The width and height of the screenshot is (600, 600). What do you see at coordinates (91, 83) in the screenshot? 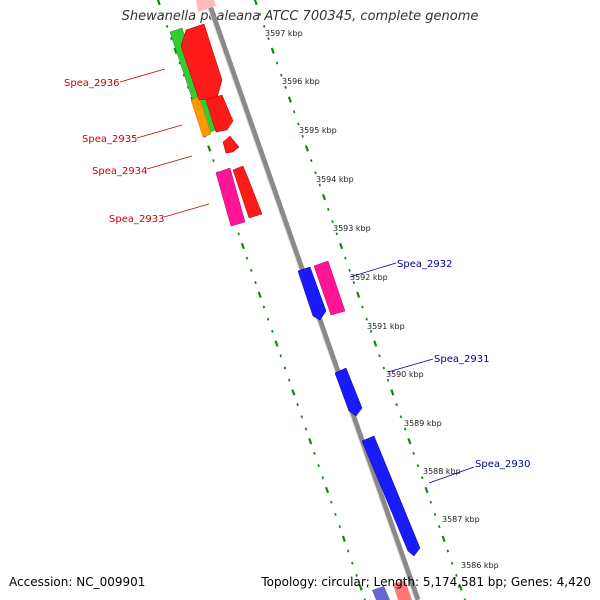
I see `gene-label-spea-2936: Spea_2936` at bounding box center [91, 83].